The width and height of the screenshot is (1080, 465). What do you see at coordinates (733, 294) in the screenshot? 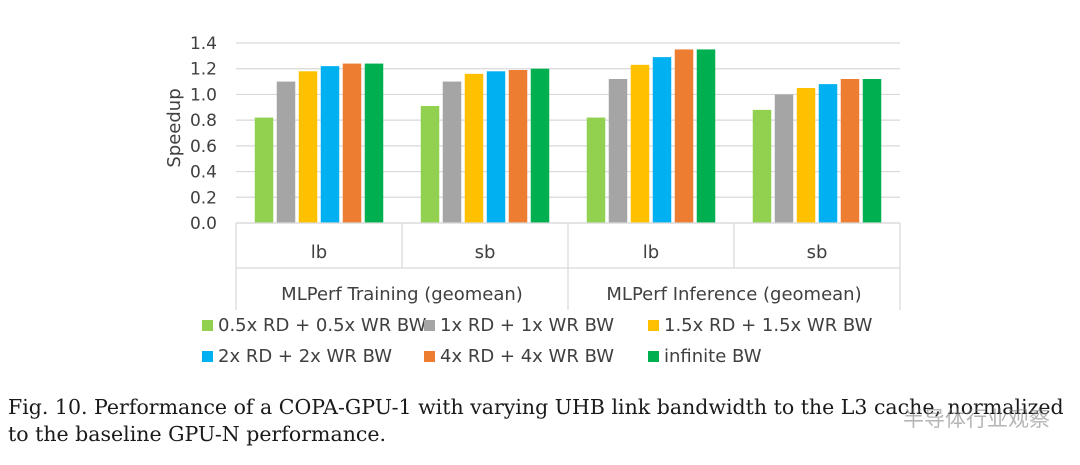
I see `x-group-label: MLPerf Inference (geomean)` at bounding box center [733, 294].